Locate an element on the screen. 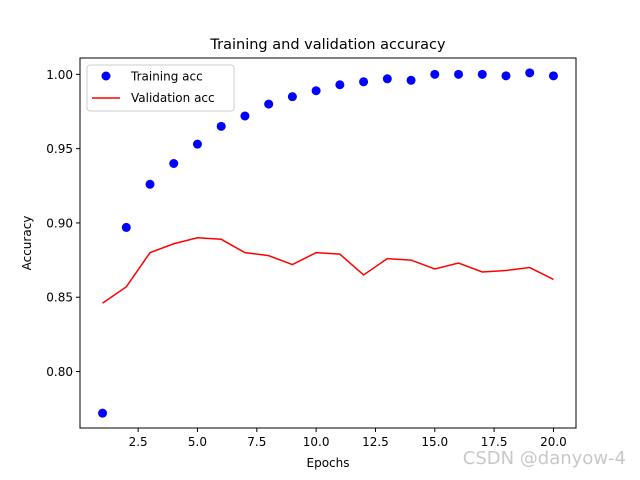 This screenshot has height=480, width=640. legend: Training acc Validation acc is located at coordinates (160, 88).